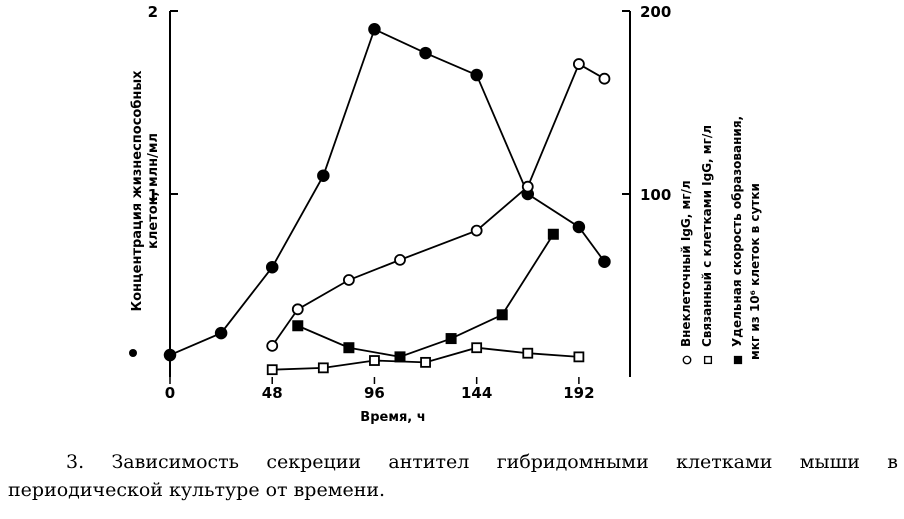 The image size is (904, 519). Describe the element at coordinates (170, 393) in the screenshot. I see `x-tick-label: 0` at that location.